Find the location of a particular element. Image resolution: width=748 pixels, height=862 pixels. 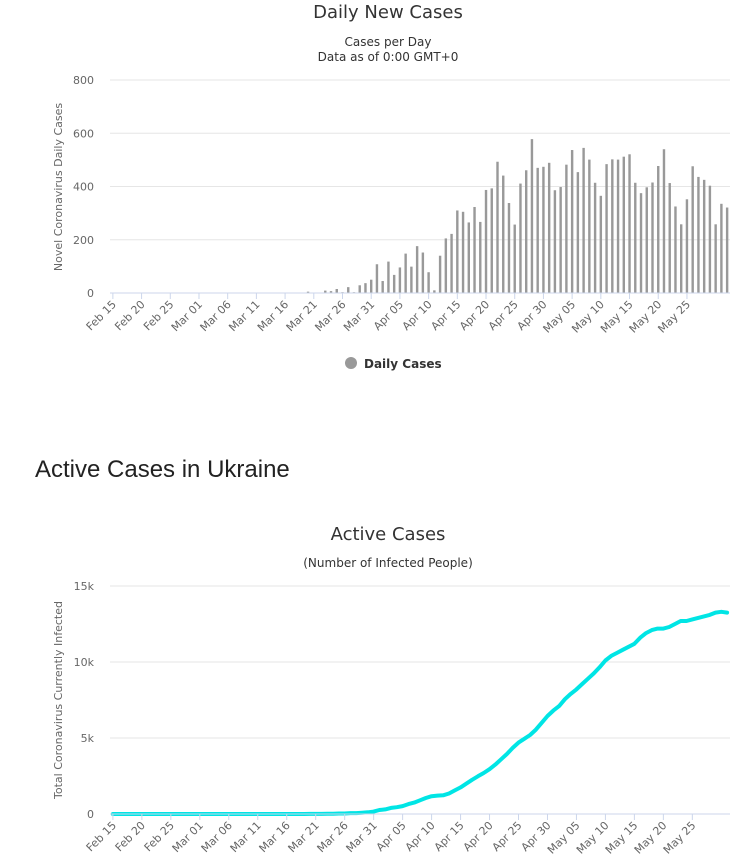

y-axis-label: Novel Coronavirus Daily Cases is located at coordinates (58, 187).